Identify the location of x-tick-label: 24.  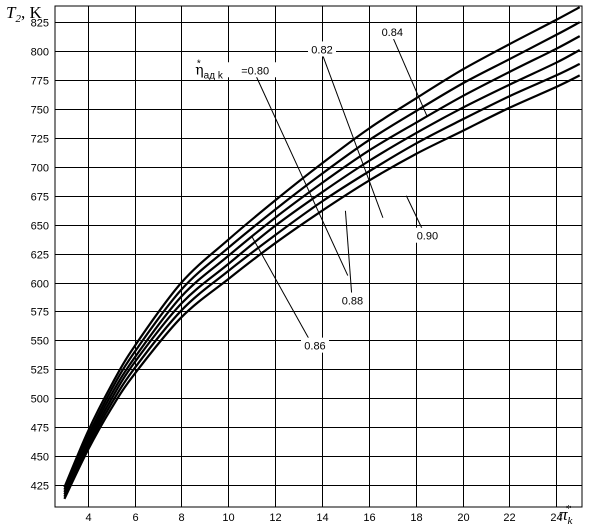
(556, 518).